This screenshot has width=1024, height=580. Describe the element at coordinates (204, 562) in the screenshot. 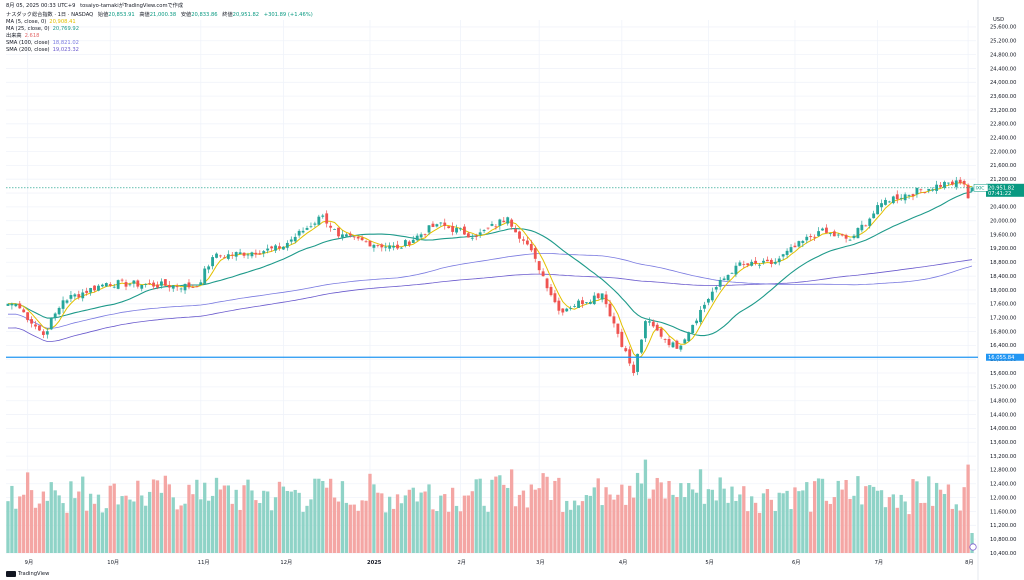

I see `time-tick-label: 11月` at that location.